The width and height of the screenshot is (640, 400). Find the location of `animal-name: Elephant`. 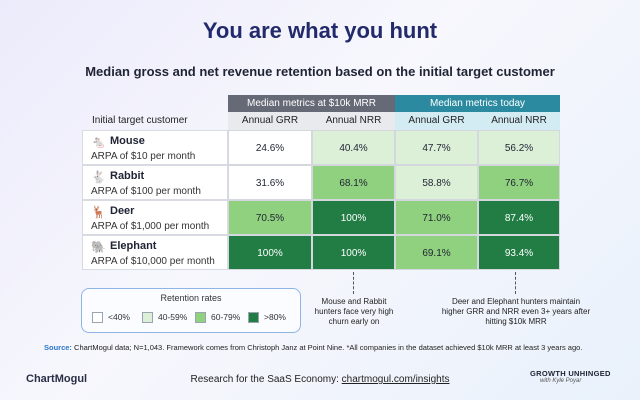

animal-name: Elephant is located at coordinates (133, 246).